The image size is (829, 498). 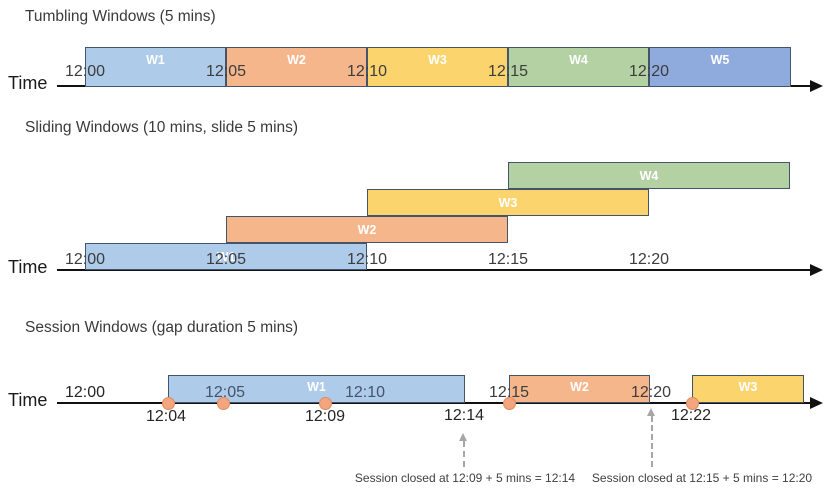 What do you see at coordinates (28, 83) in the screenshot?
I see `tumbling-time-axis-label: Time` at bounding box center [28, 83].